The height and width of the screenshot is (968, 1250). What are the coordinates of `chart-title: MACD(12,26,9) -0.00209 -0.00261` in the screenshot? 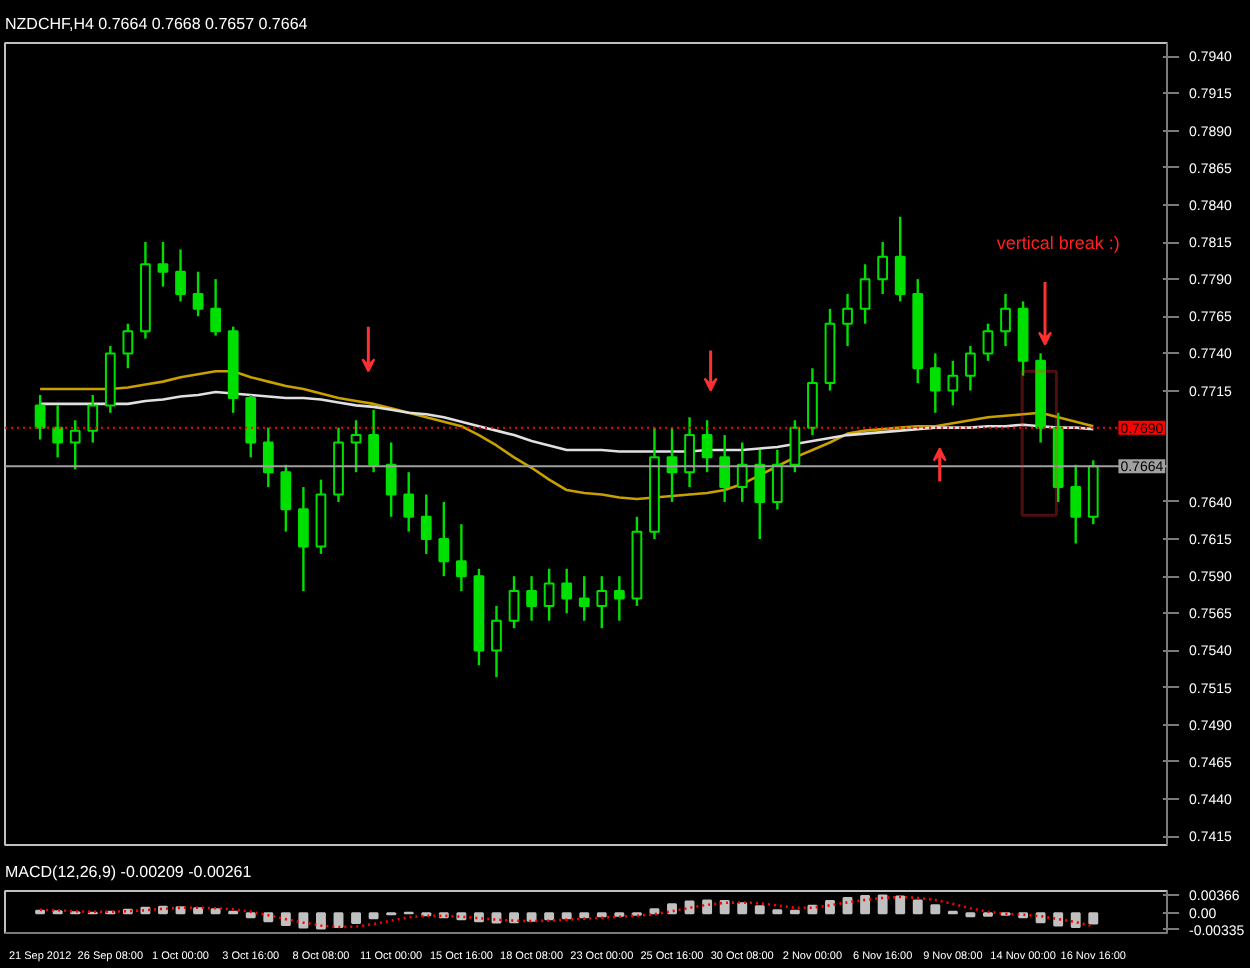 It's located at (129, 872).